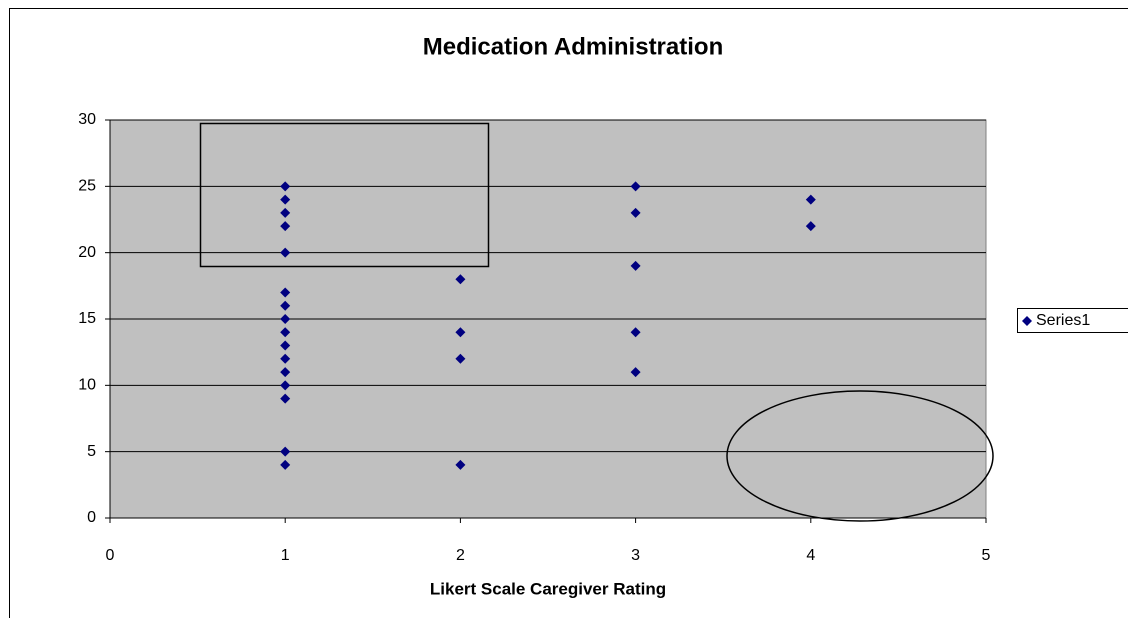 The height and width of the screenshot is (618, 1128). What do you see at coordinates (548, 588) in the screenshot?
I see `x-axis-title: Likert Scale Caregiver Rating` at bounding box center [548, 588].